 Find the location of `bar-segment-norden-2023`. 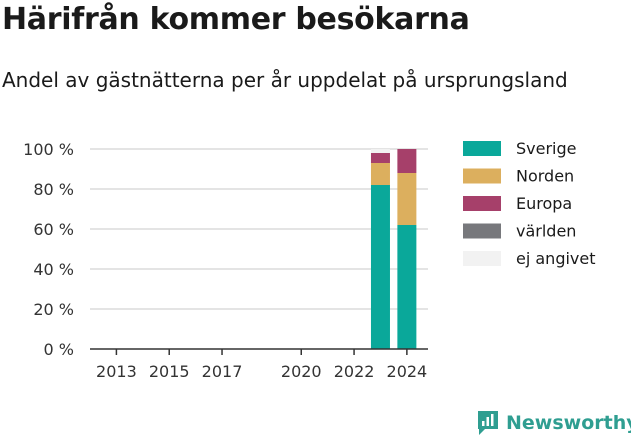

bar-segment-norden-2023 is located at coordinates (380, 174).